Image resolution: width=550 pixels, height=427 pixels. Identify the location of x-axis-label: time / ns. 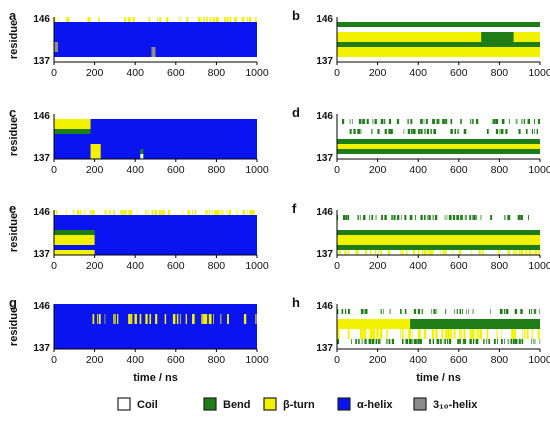
(155, 378).